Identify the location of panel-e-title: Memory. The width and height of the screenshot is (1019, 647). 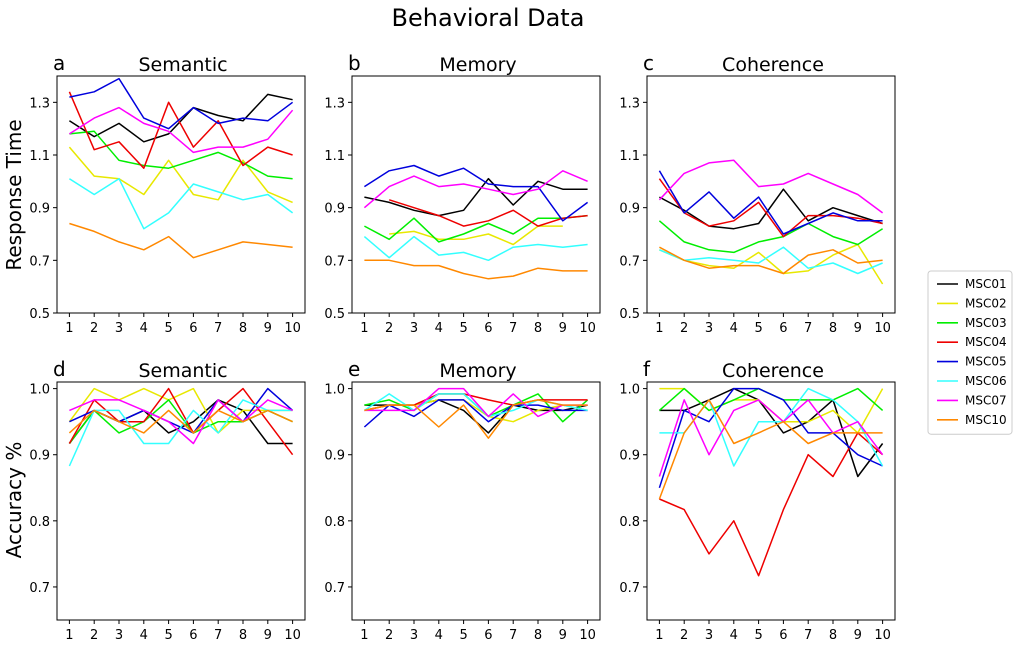
(477, 371).